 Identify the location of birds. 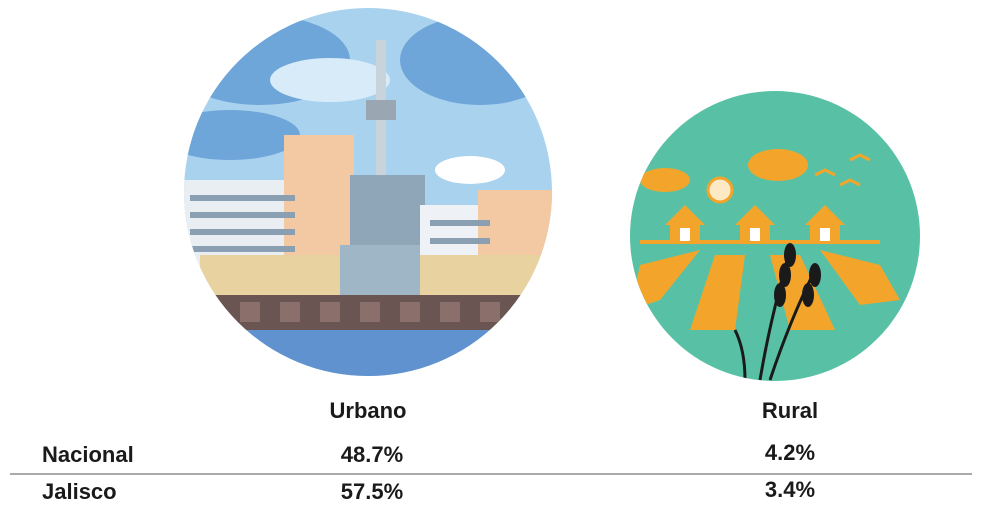
(842, 170).